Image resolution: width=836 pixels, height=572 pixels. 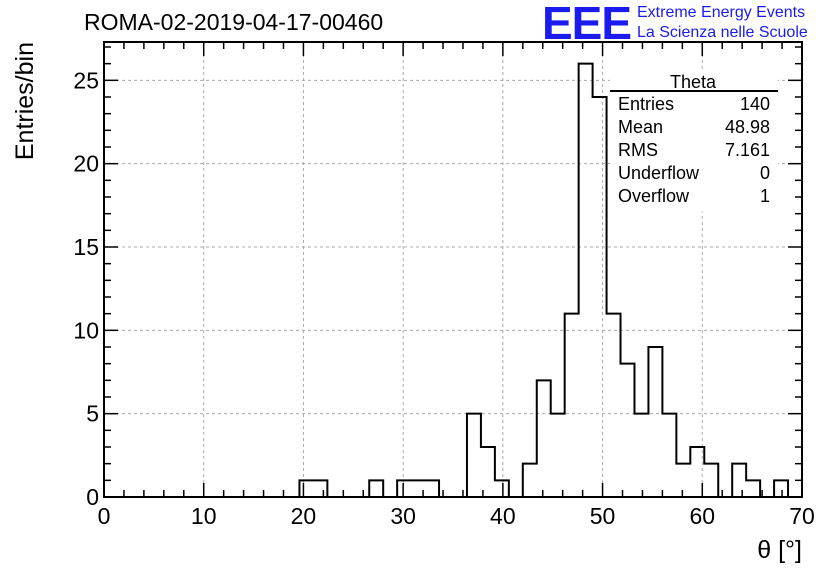 I want to click on stats-box-title: Theta, so click(x=693, y=82).